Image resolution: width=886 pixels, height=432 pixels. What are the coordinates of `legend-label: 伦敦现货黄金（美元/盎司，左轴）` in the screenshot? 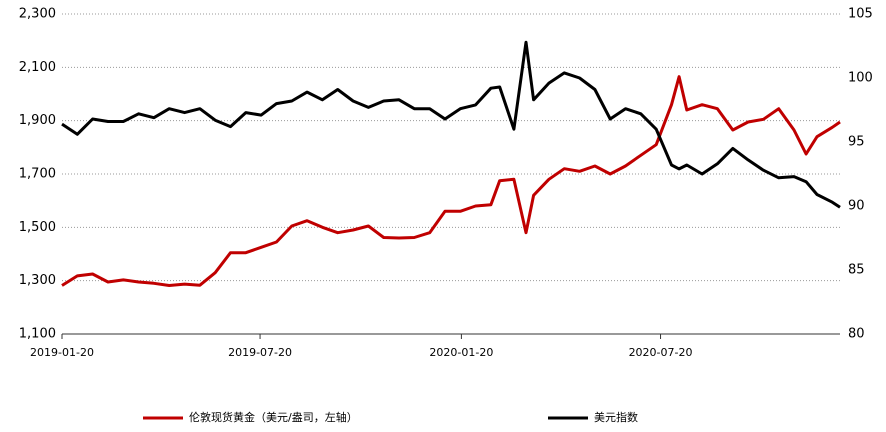 It's located at (273, 417).